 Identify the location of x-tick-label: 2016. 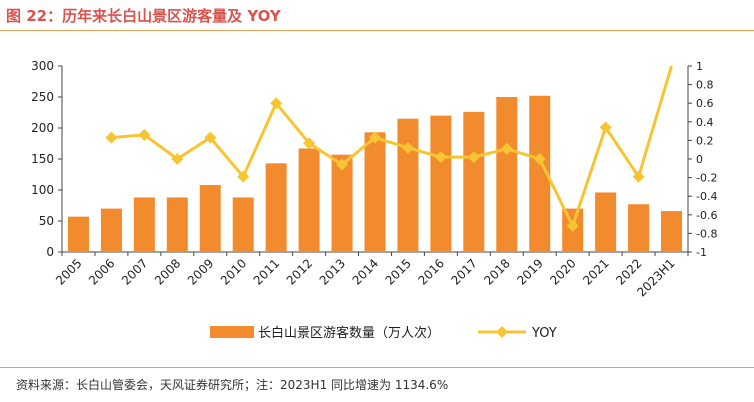
(431, 271).